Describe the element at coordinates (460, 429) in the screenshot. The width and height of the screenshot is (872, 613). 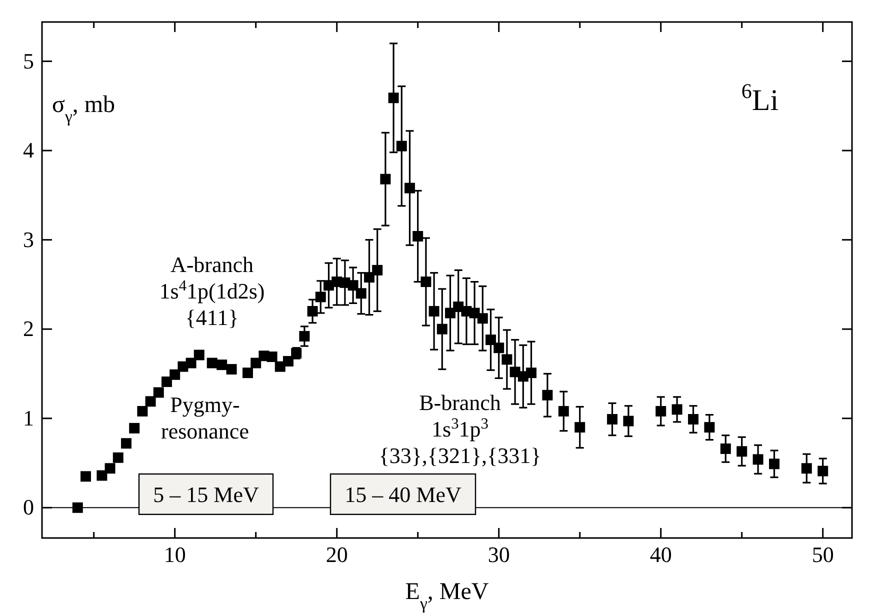
I see `annotation: B-branch 1s$^{3}$1p$^{3}$ {33},{321},{331}` at that location.